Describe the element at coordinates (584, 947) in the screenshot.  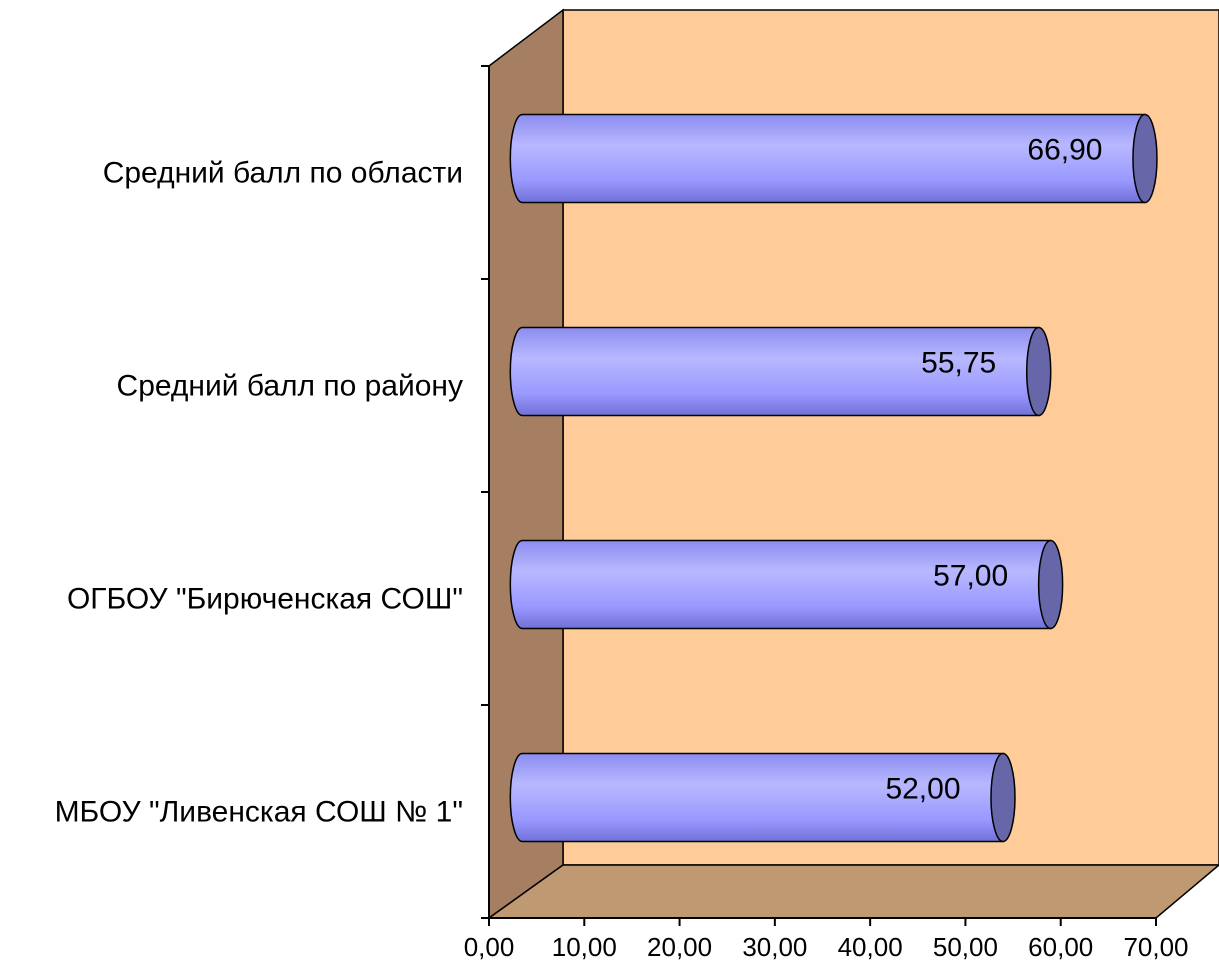
I see `x-tick-label: 10,00` at that location.